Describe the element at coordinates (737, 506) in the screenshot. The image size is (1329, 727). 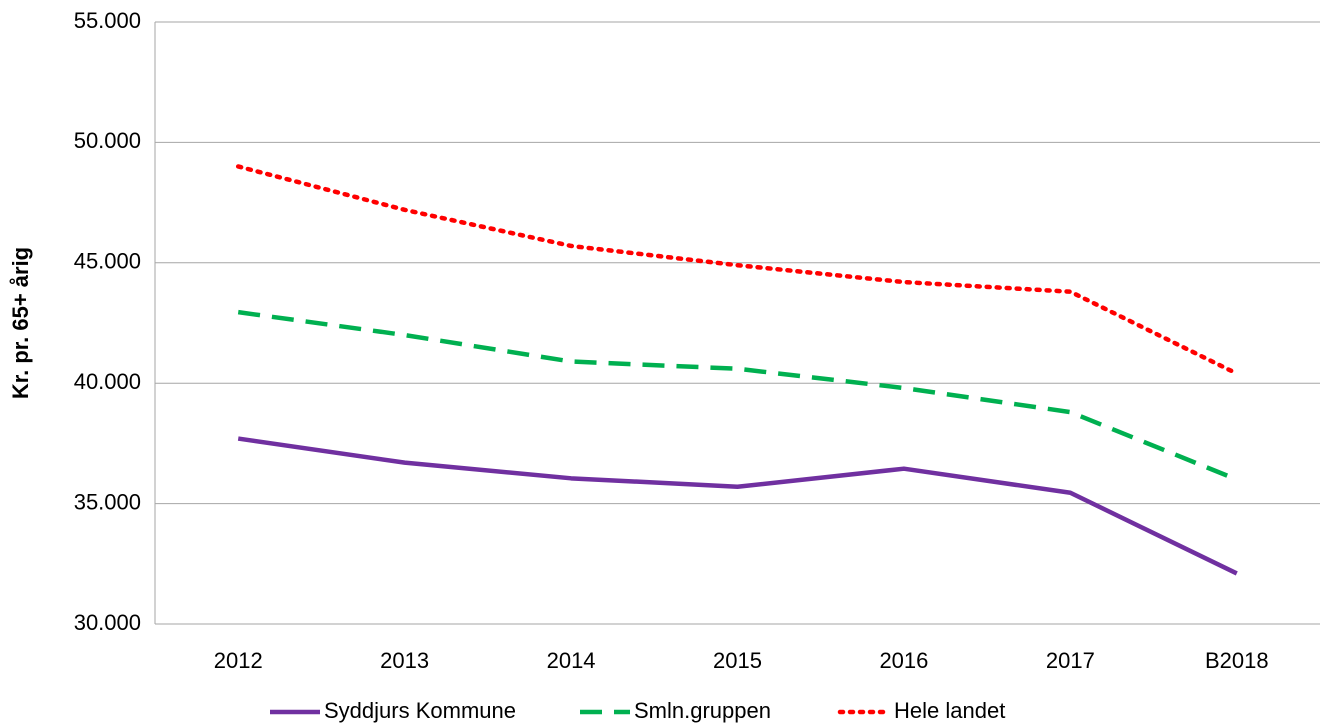
I see `series-line` at that location.